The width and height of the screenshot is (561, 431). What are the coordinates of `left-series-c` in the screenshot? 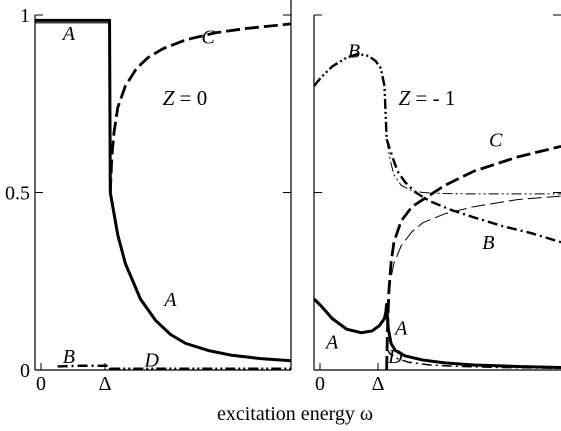 It's located at (200, 107).